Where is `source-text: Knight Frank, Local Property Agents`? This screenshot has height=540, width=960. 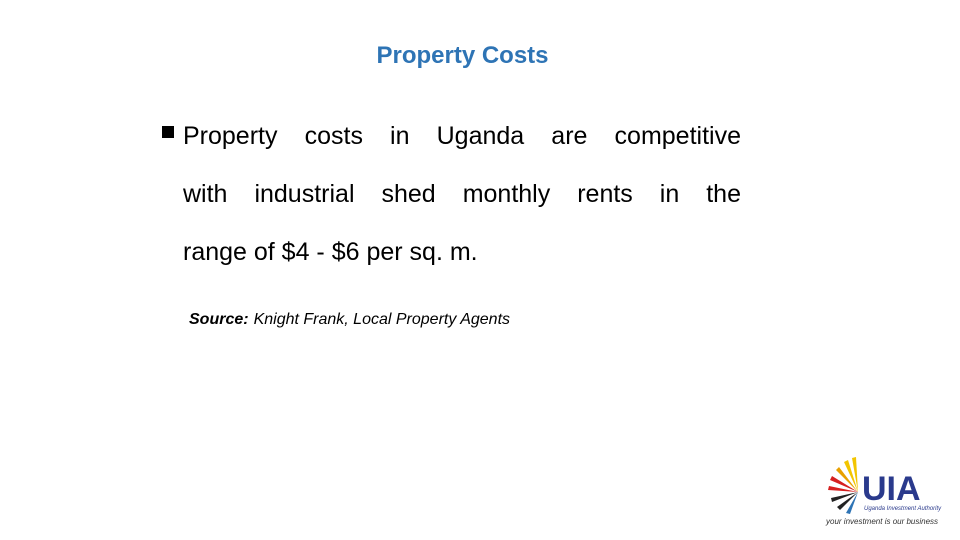
source-text: Knight Frank, Local Property Agents is located at coordinates (382, 319).